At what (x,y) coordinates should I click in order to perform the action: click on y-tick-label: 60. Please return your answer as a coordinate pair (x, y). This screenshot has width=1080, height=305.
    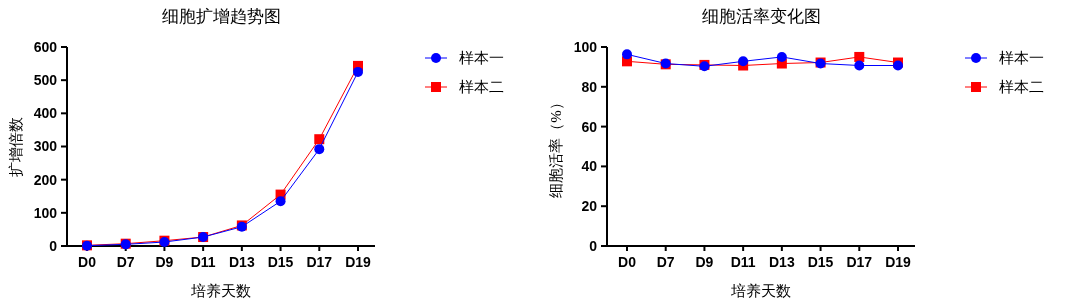
    Looking at the image, I should click on (589, 126).